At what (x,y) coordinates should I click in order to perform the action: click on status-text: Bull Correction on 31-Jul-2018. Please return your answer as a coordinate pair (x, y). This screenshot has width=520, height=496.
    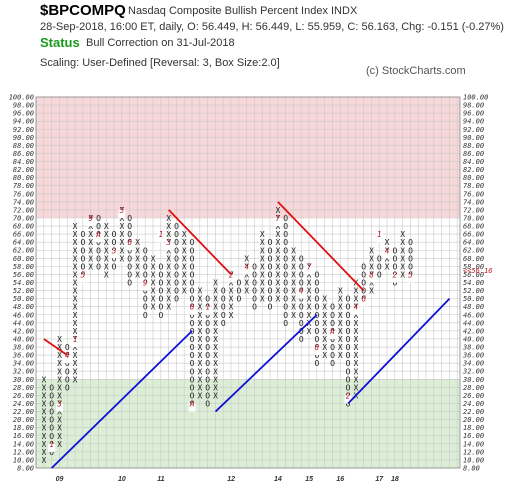
    Looking at the image, I should click on (160, 43).